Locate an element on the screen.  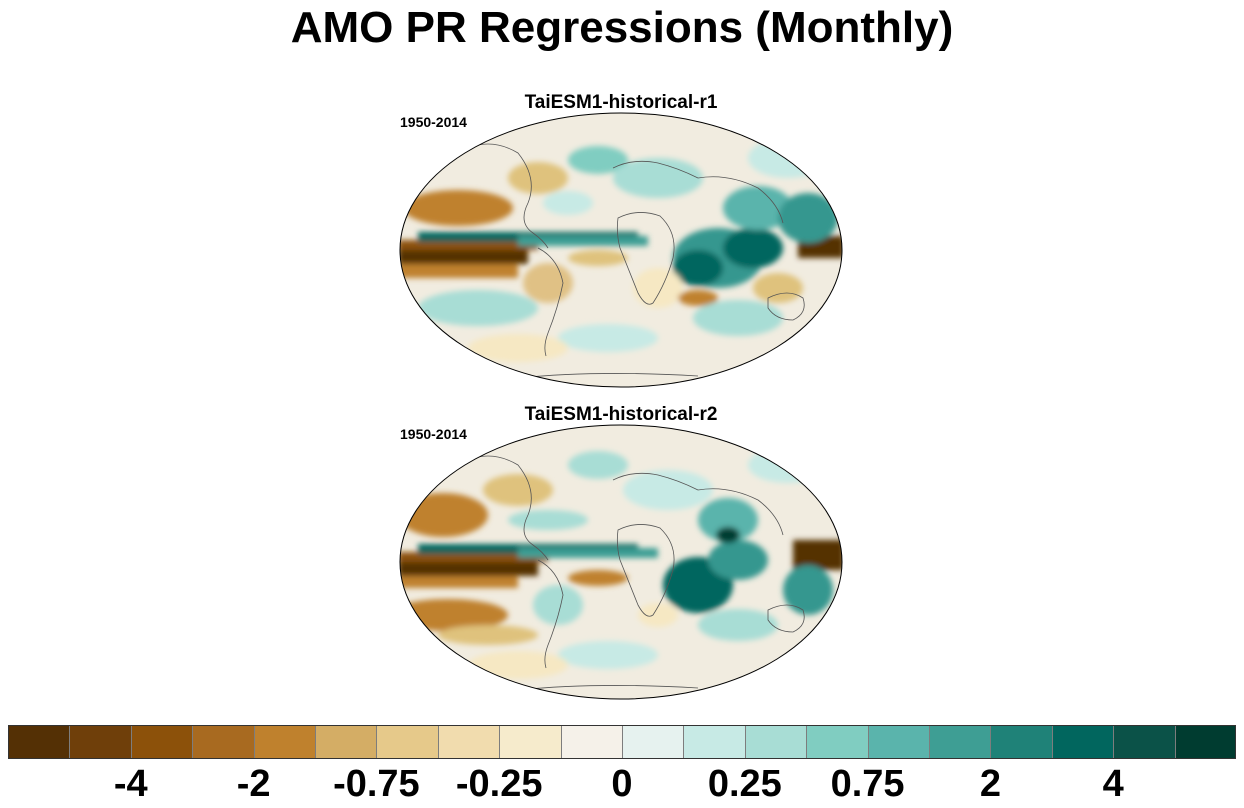
colorbar-tick-label: 0.25 is located at coordinates (744, 784).